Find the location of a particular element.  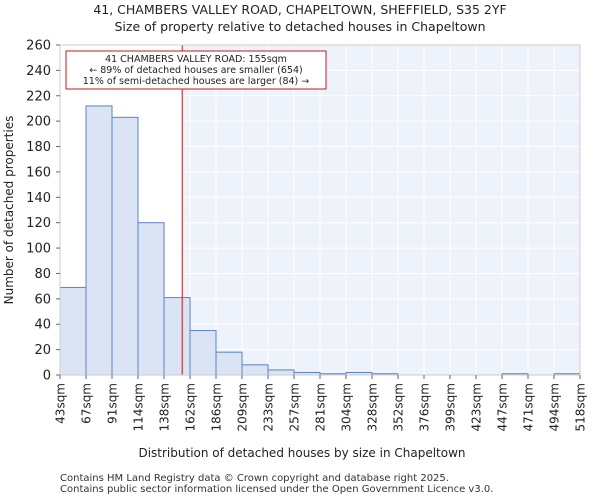

y-axis-label: Number of detached properties is located at coordinates (9, 210).